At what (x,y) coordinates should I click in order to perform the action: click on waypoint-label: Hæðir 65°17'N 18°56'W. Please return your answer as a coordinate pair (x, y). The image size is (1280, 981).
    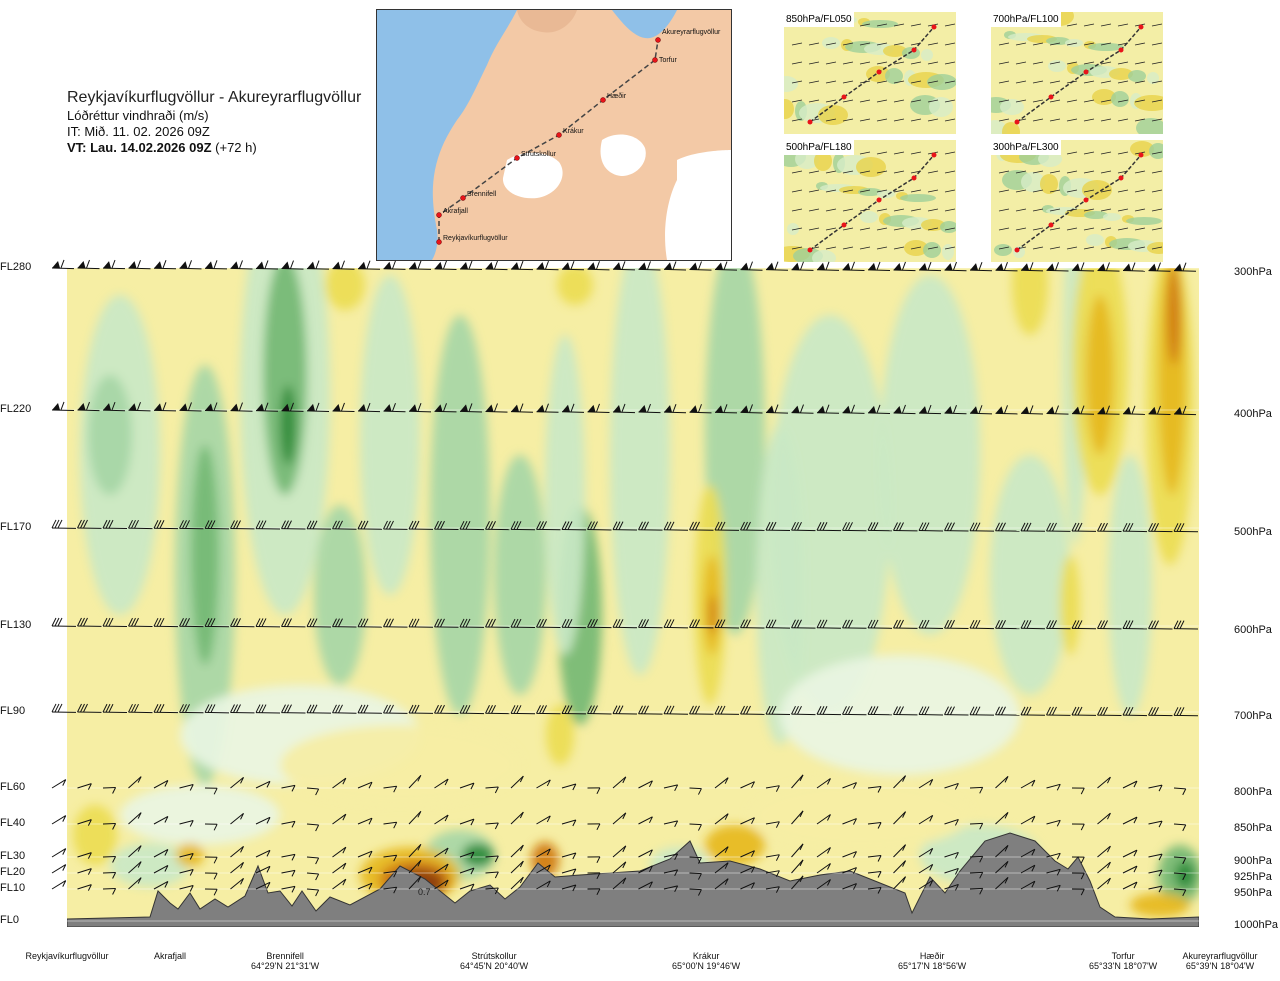
    Looking at the image, I should click on (932, 961).